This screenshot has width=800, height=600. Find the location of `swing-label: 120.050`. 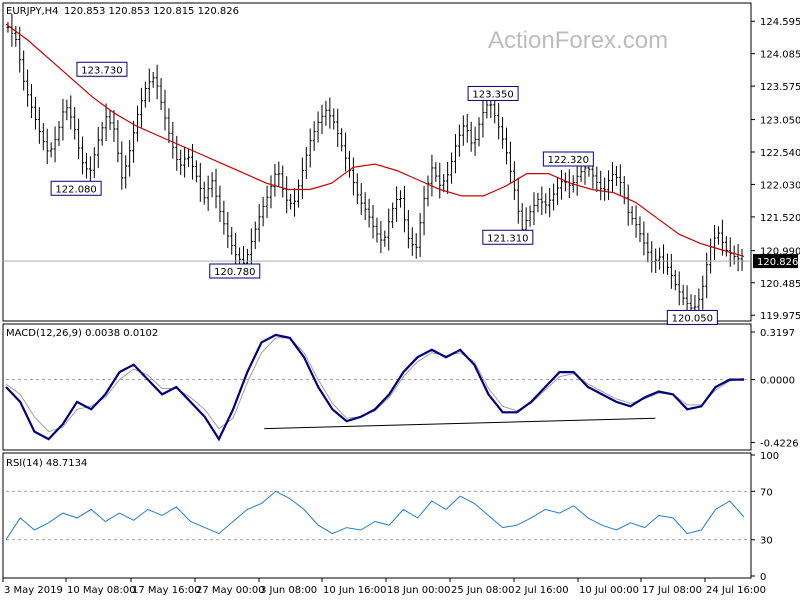

swing-label: 120.050 is located at coordinates (692, 317).